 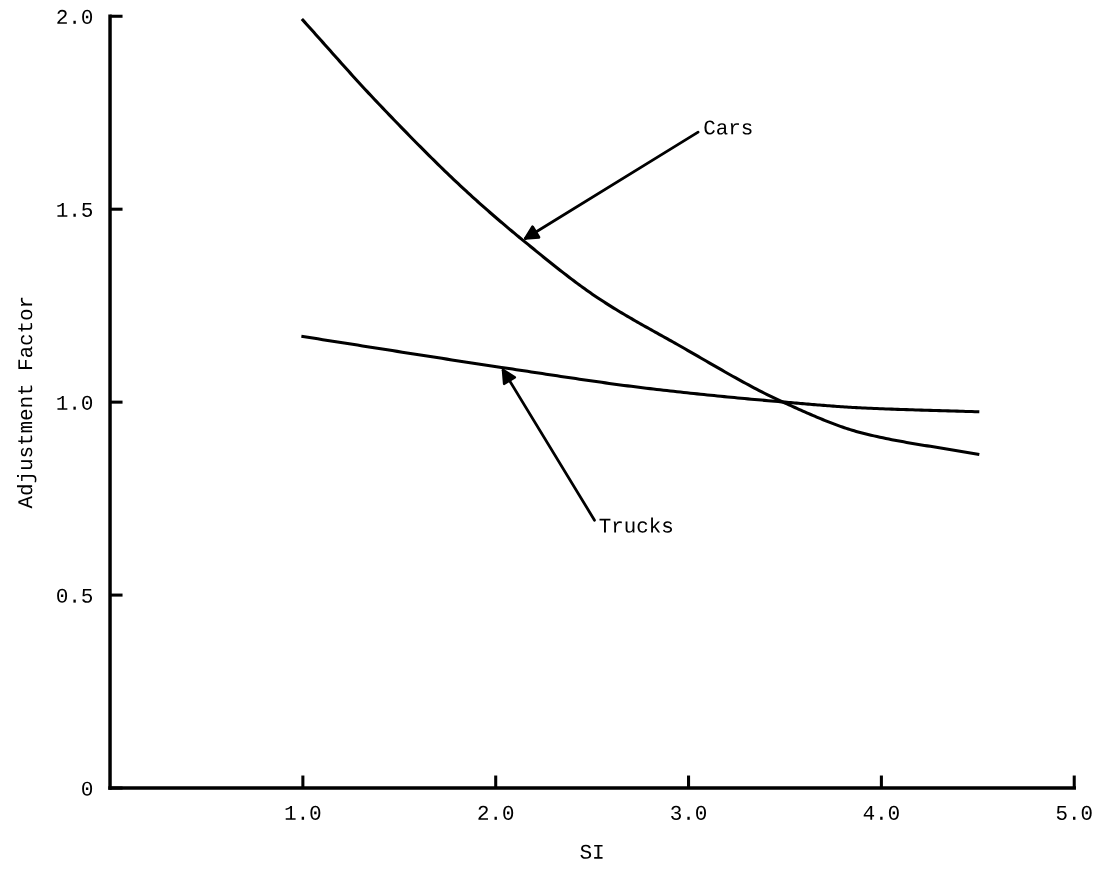 What do you see at coordinates (591, 851) in the screenshot?
I see `x-axis-title: SI` at bounding box center [591, 851].